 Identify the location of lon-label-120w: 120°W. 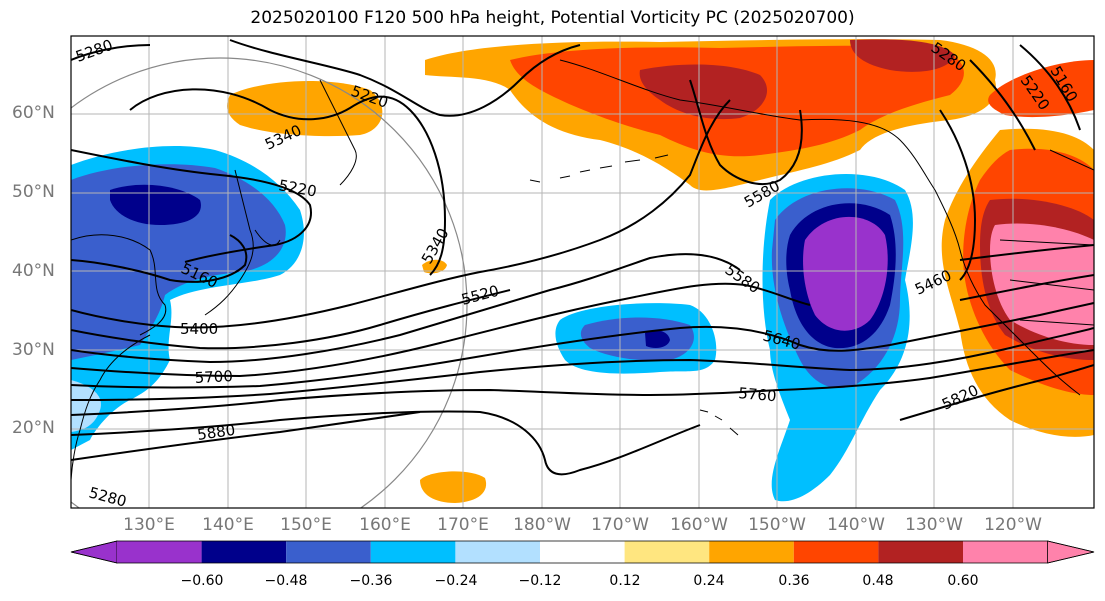
(1013, 525).